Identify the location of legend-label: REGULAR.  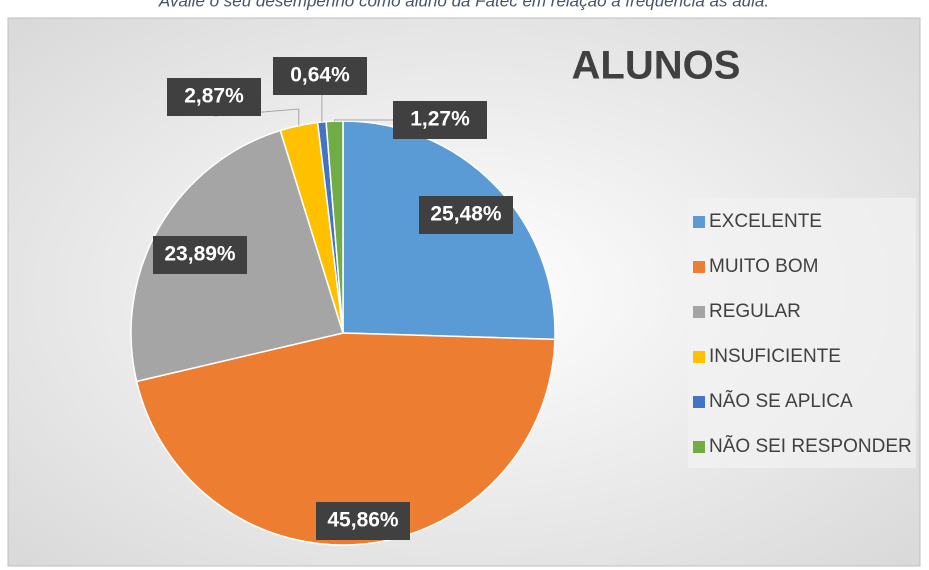
(755, 311).